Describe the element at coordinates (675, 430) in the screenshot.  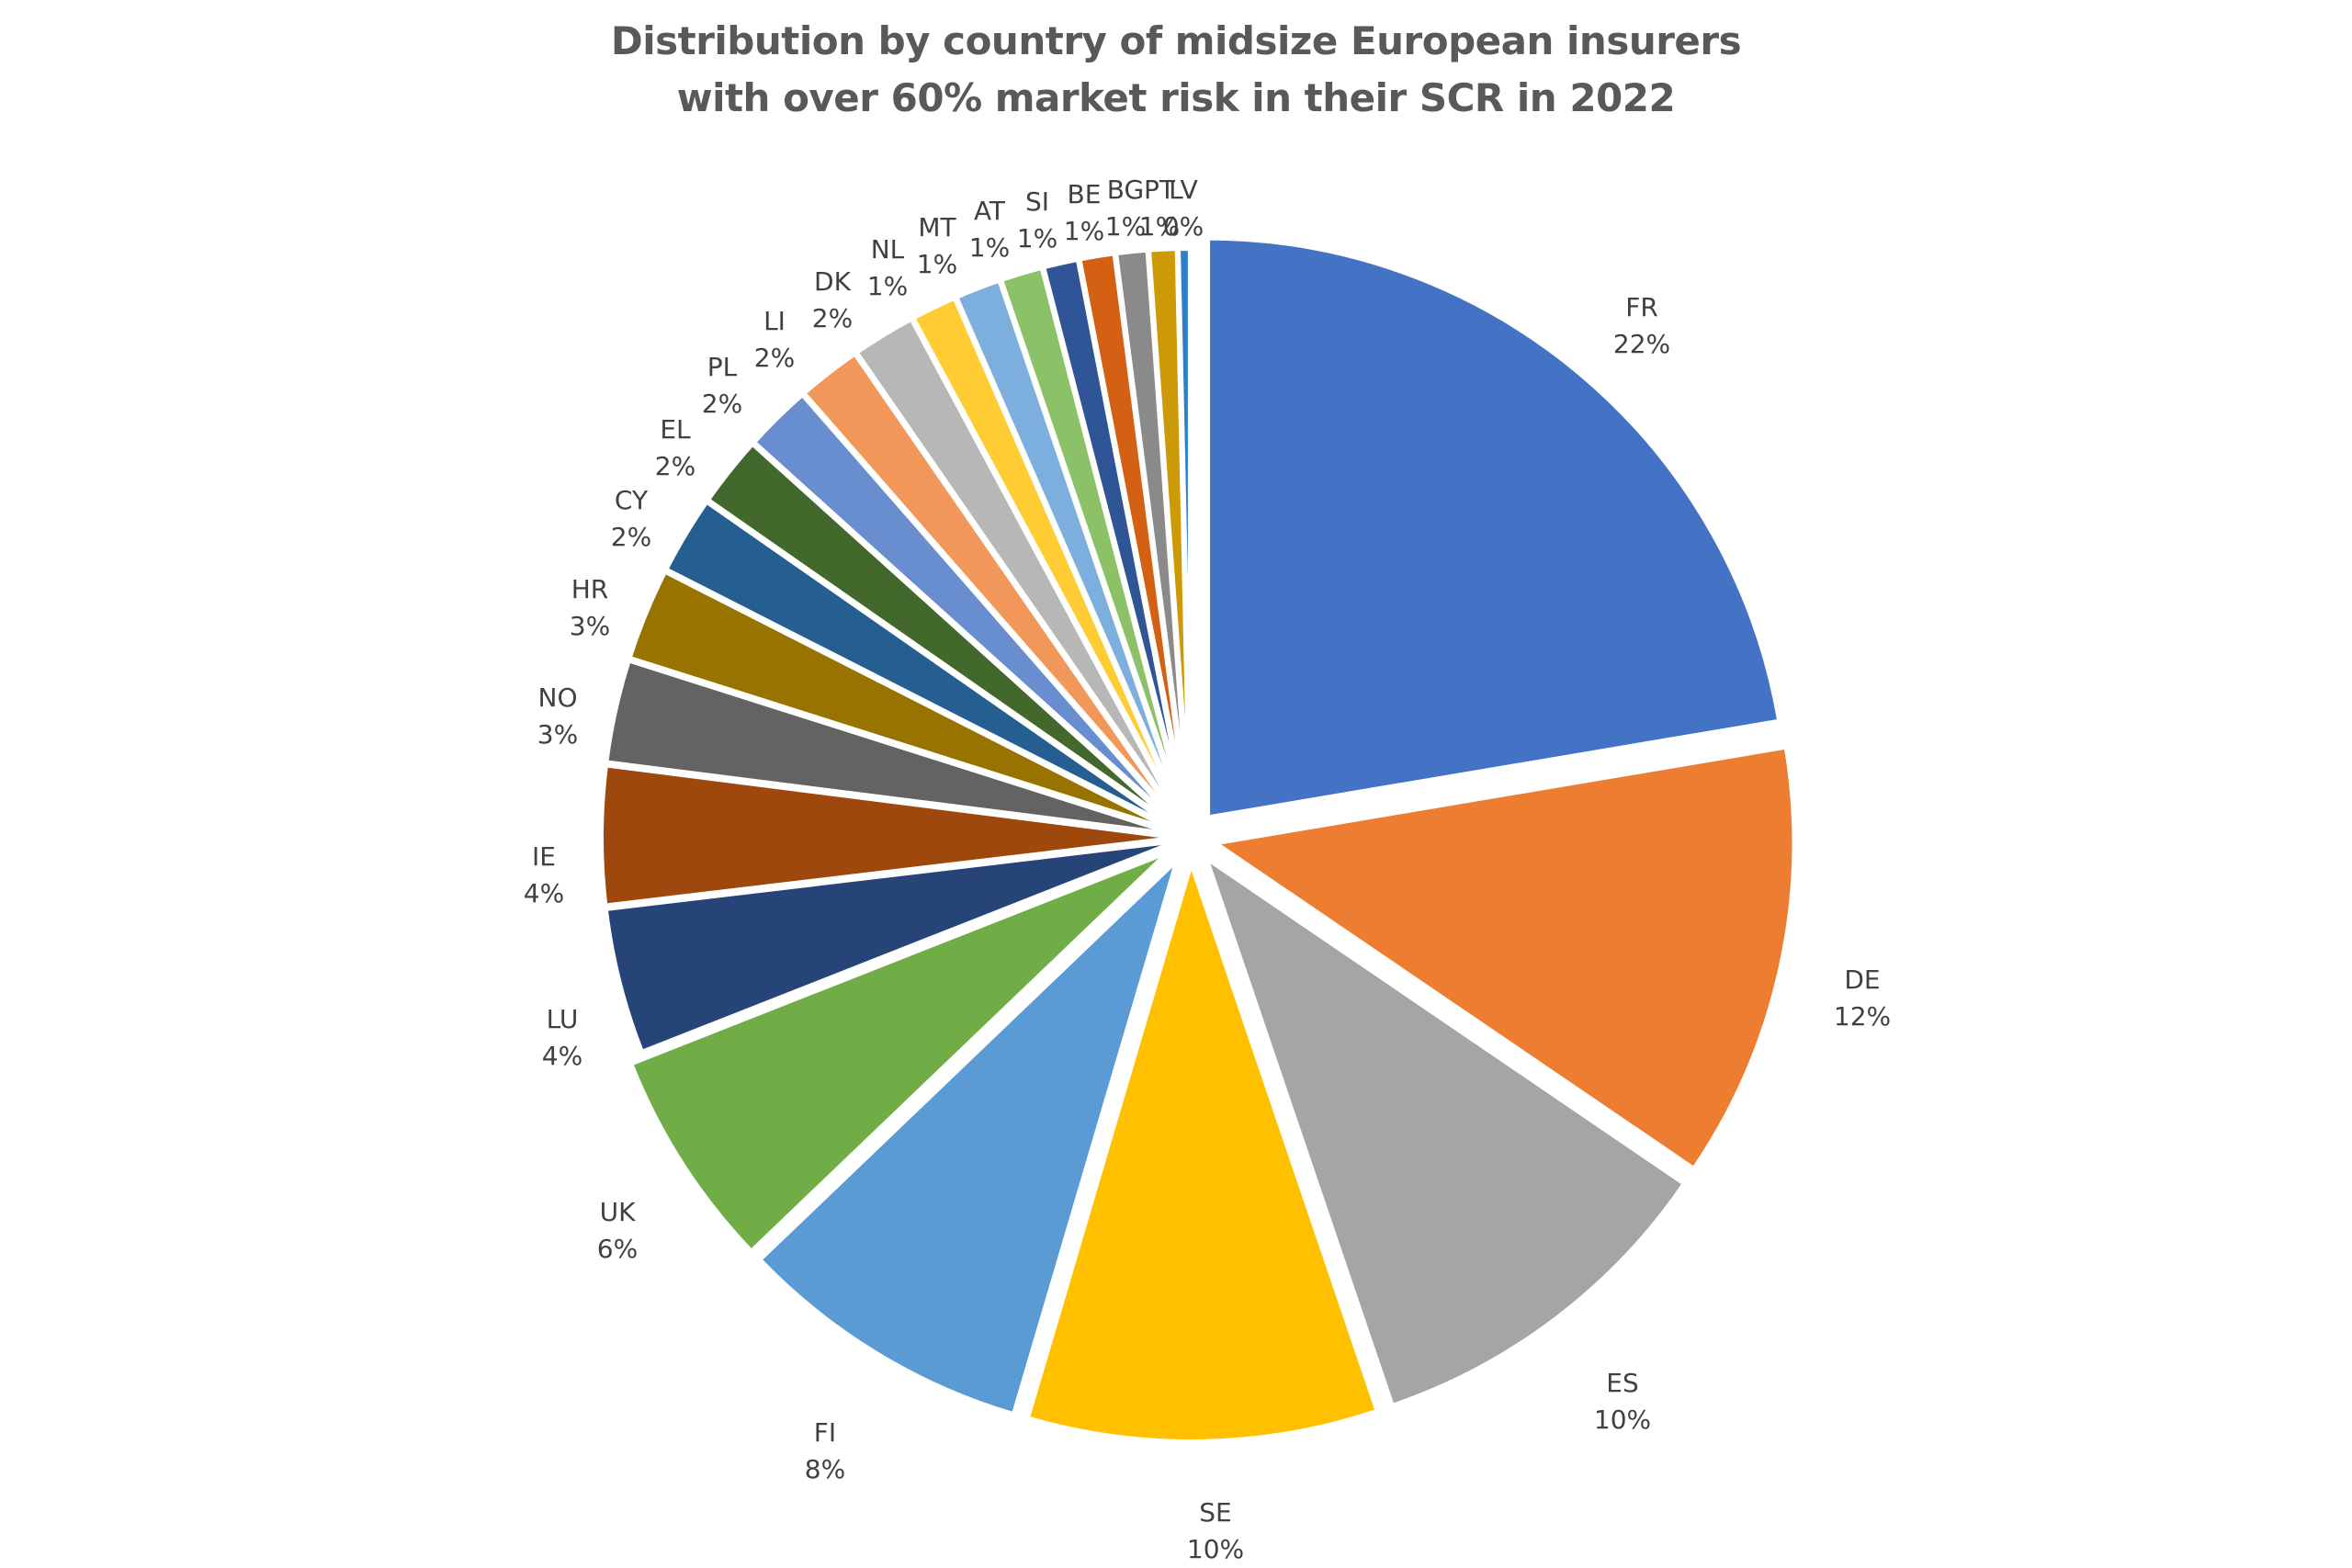
I see `data-label-category: EL` at that location.